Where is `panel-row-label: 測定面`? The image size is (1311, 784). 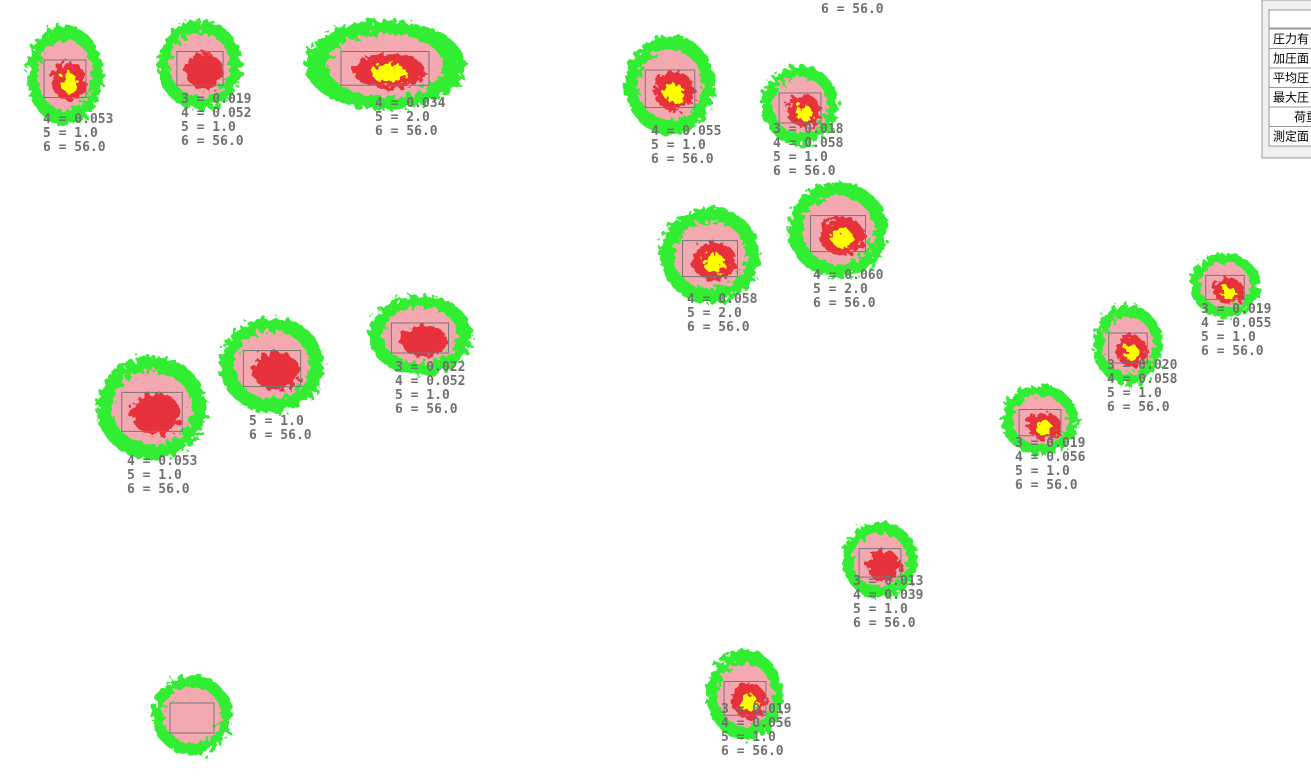 panel-row-label: 測定面 is located at coordinates (1291, 136).